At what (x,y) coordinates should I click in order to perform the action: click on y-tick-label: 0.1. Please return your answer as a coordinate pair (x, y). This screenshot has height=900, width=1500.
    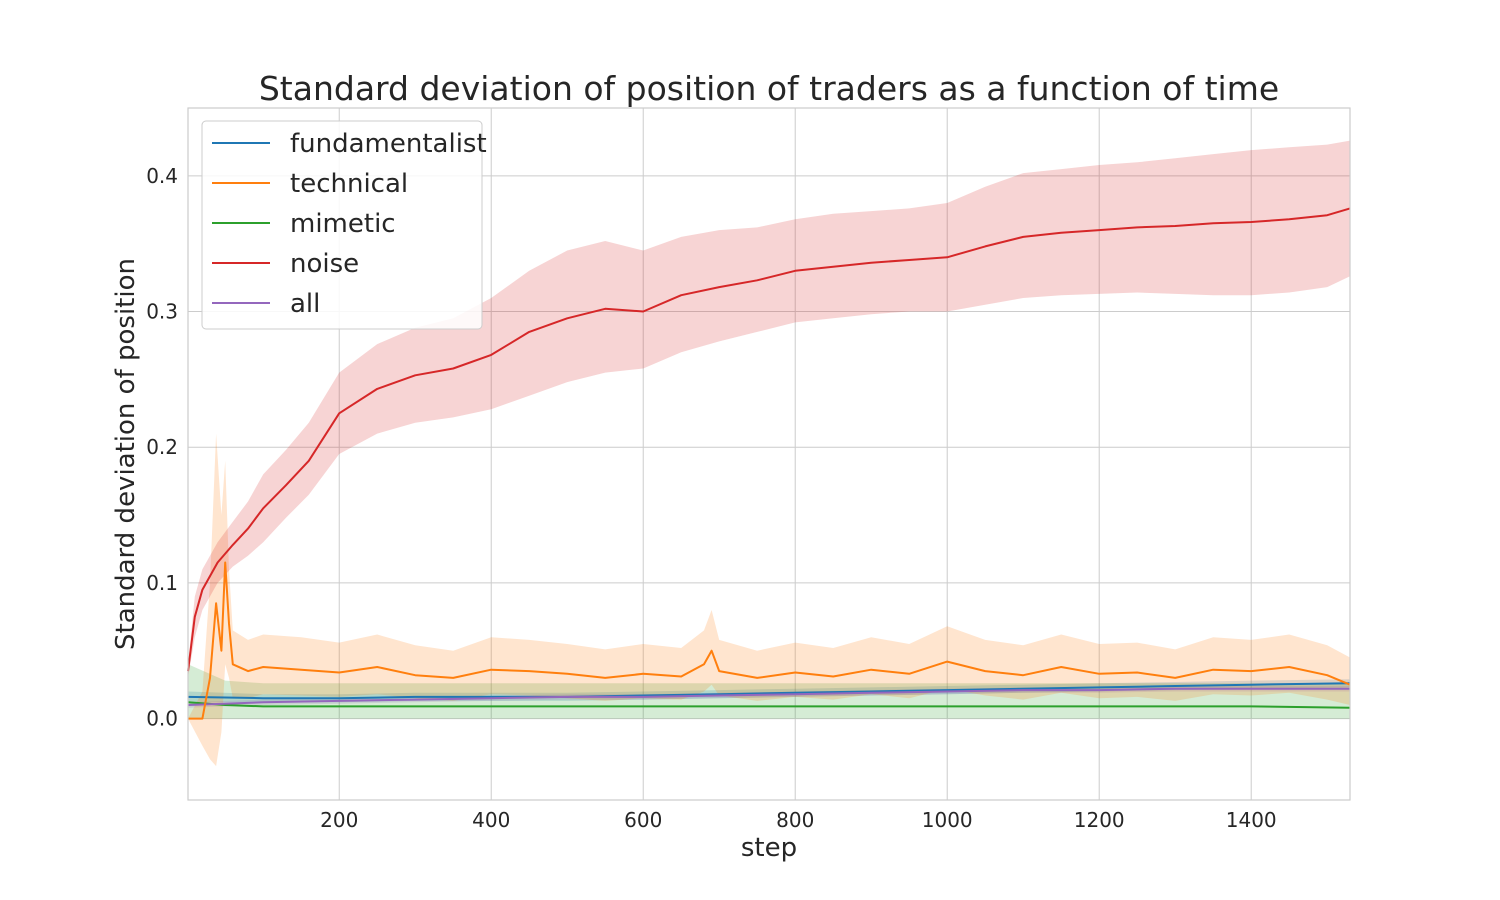
    Looking at the image, I should click on (162, 583).